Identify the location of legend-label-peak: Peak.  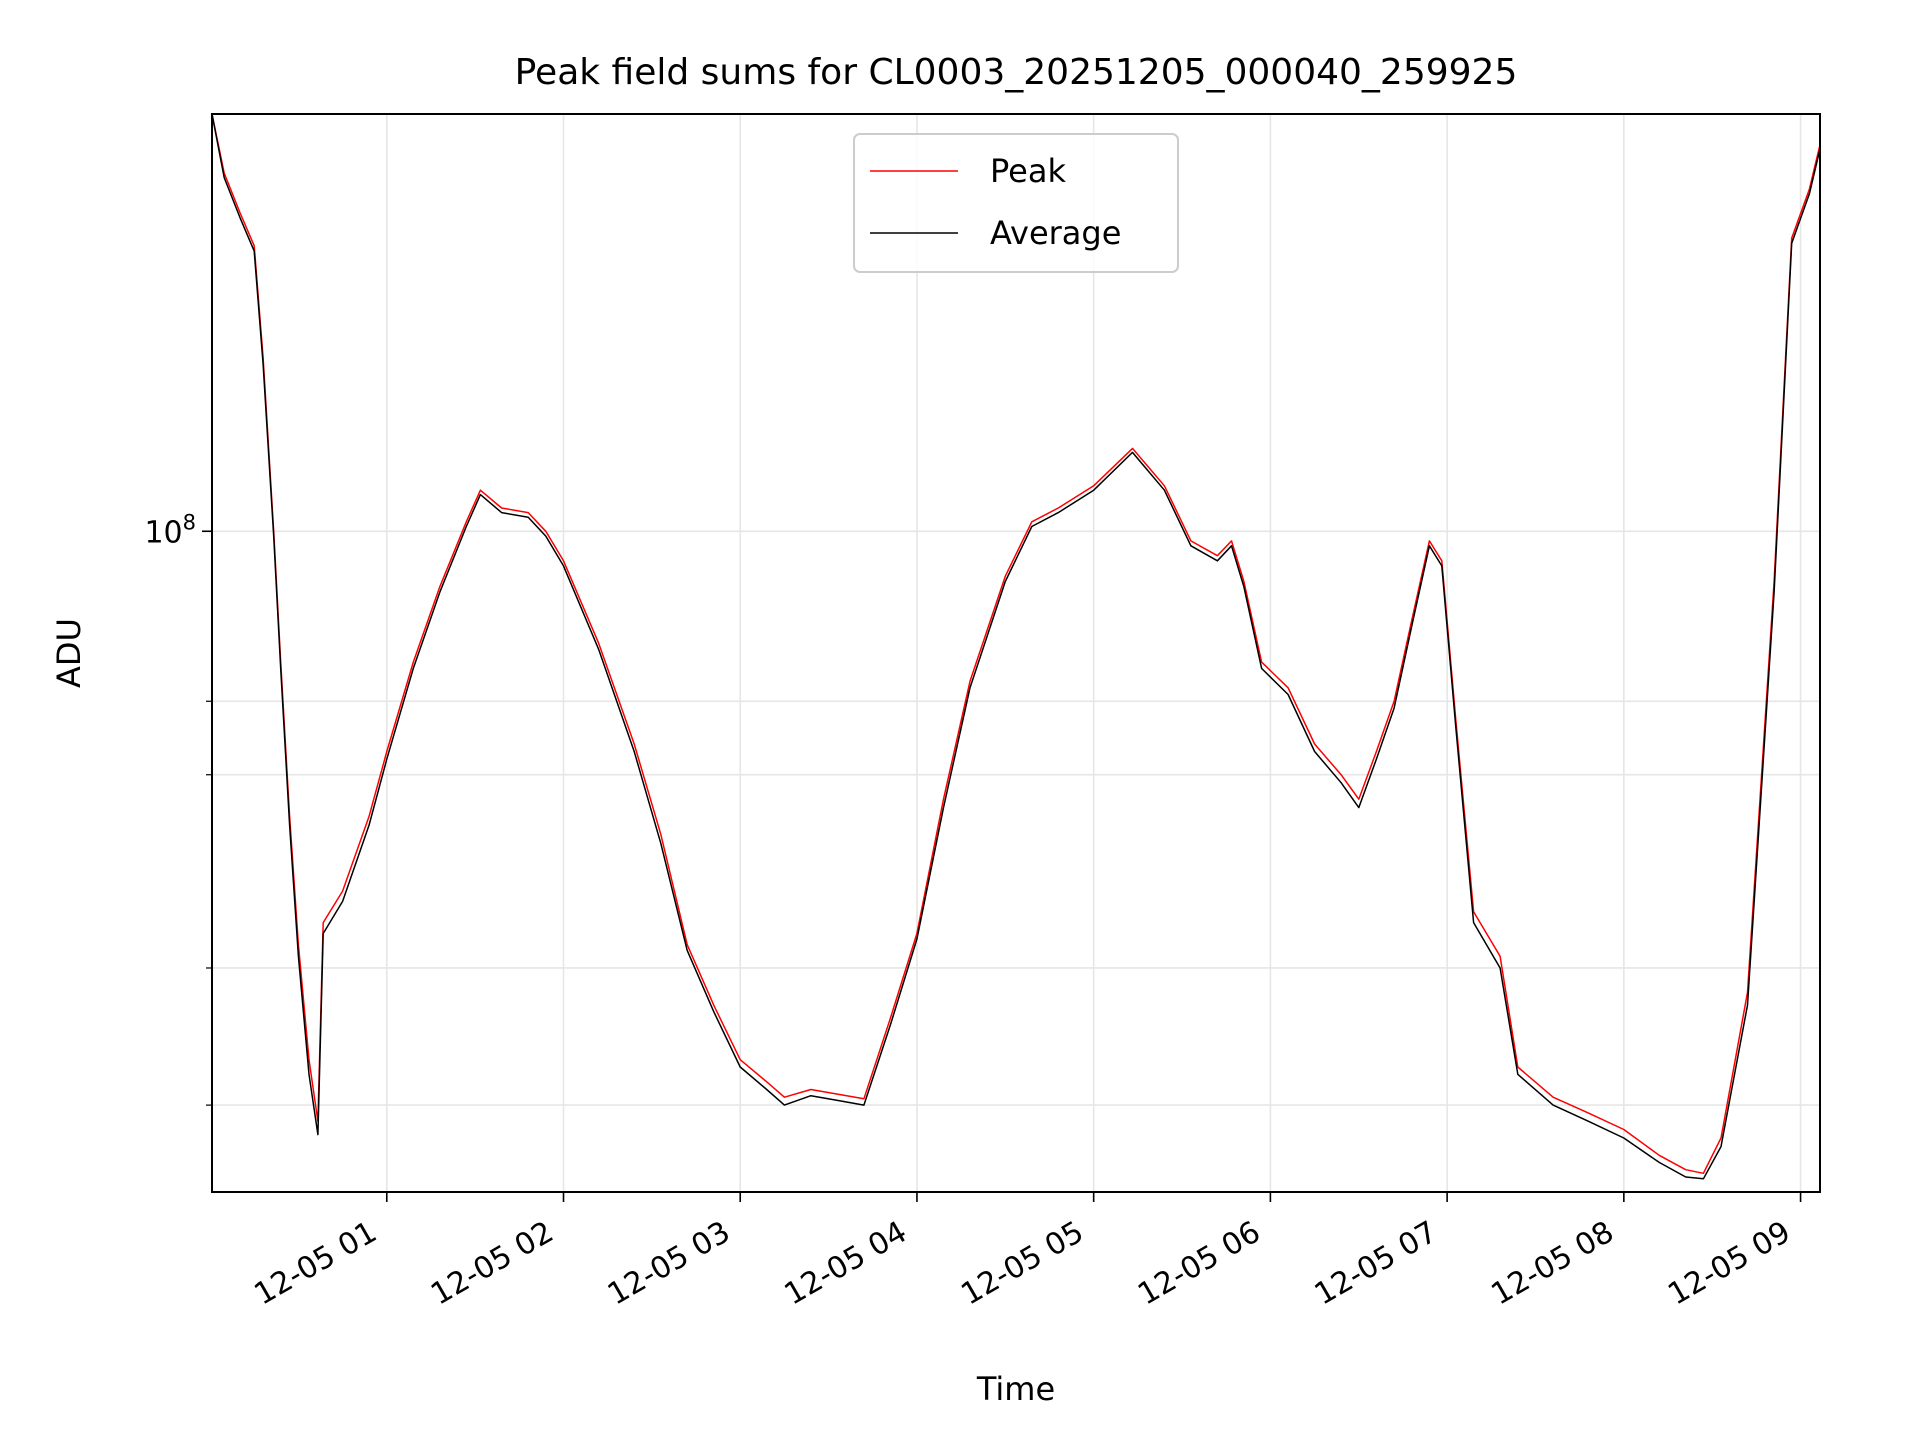
(1028, 171).